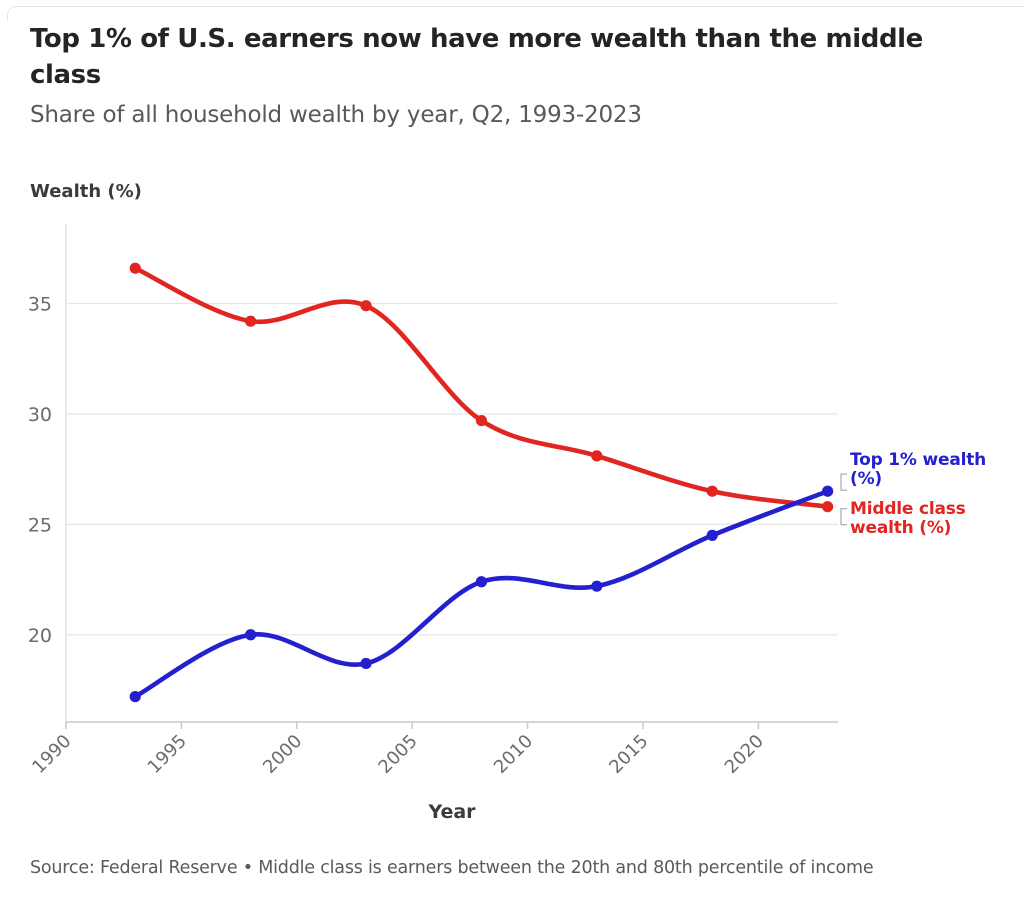 The height and width of the screenshot is (903, 1024). I want to click on y-tick-label: 35, so click(40, 305).